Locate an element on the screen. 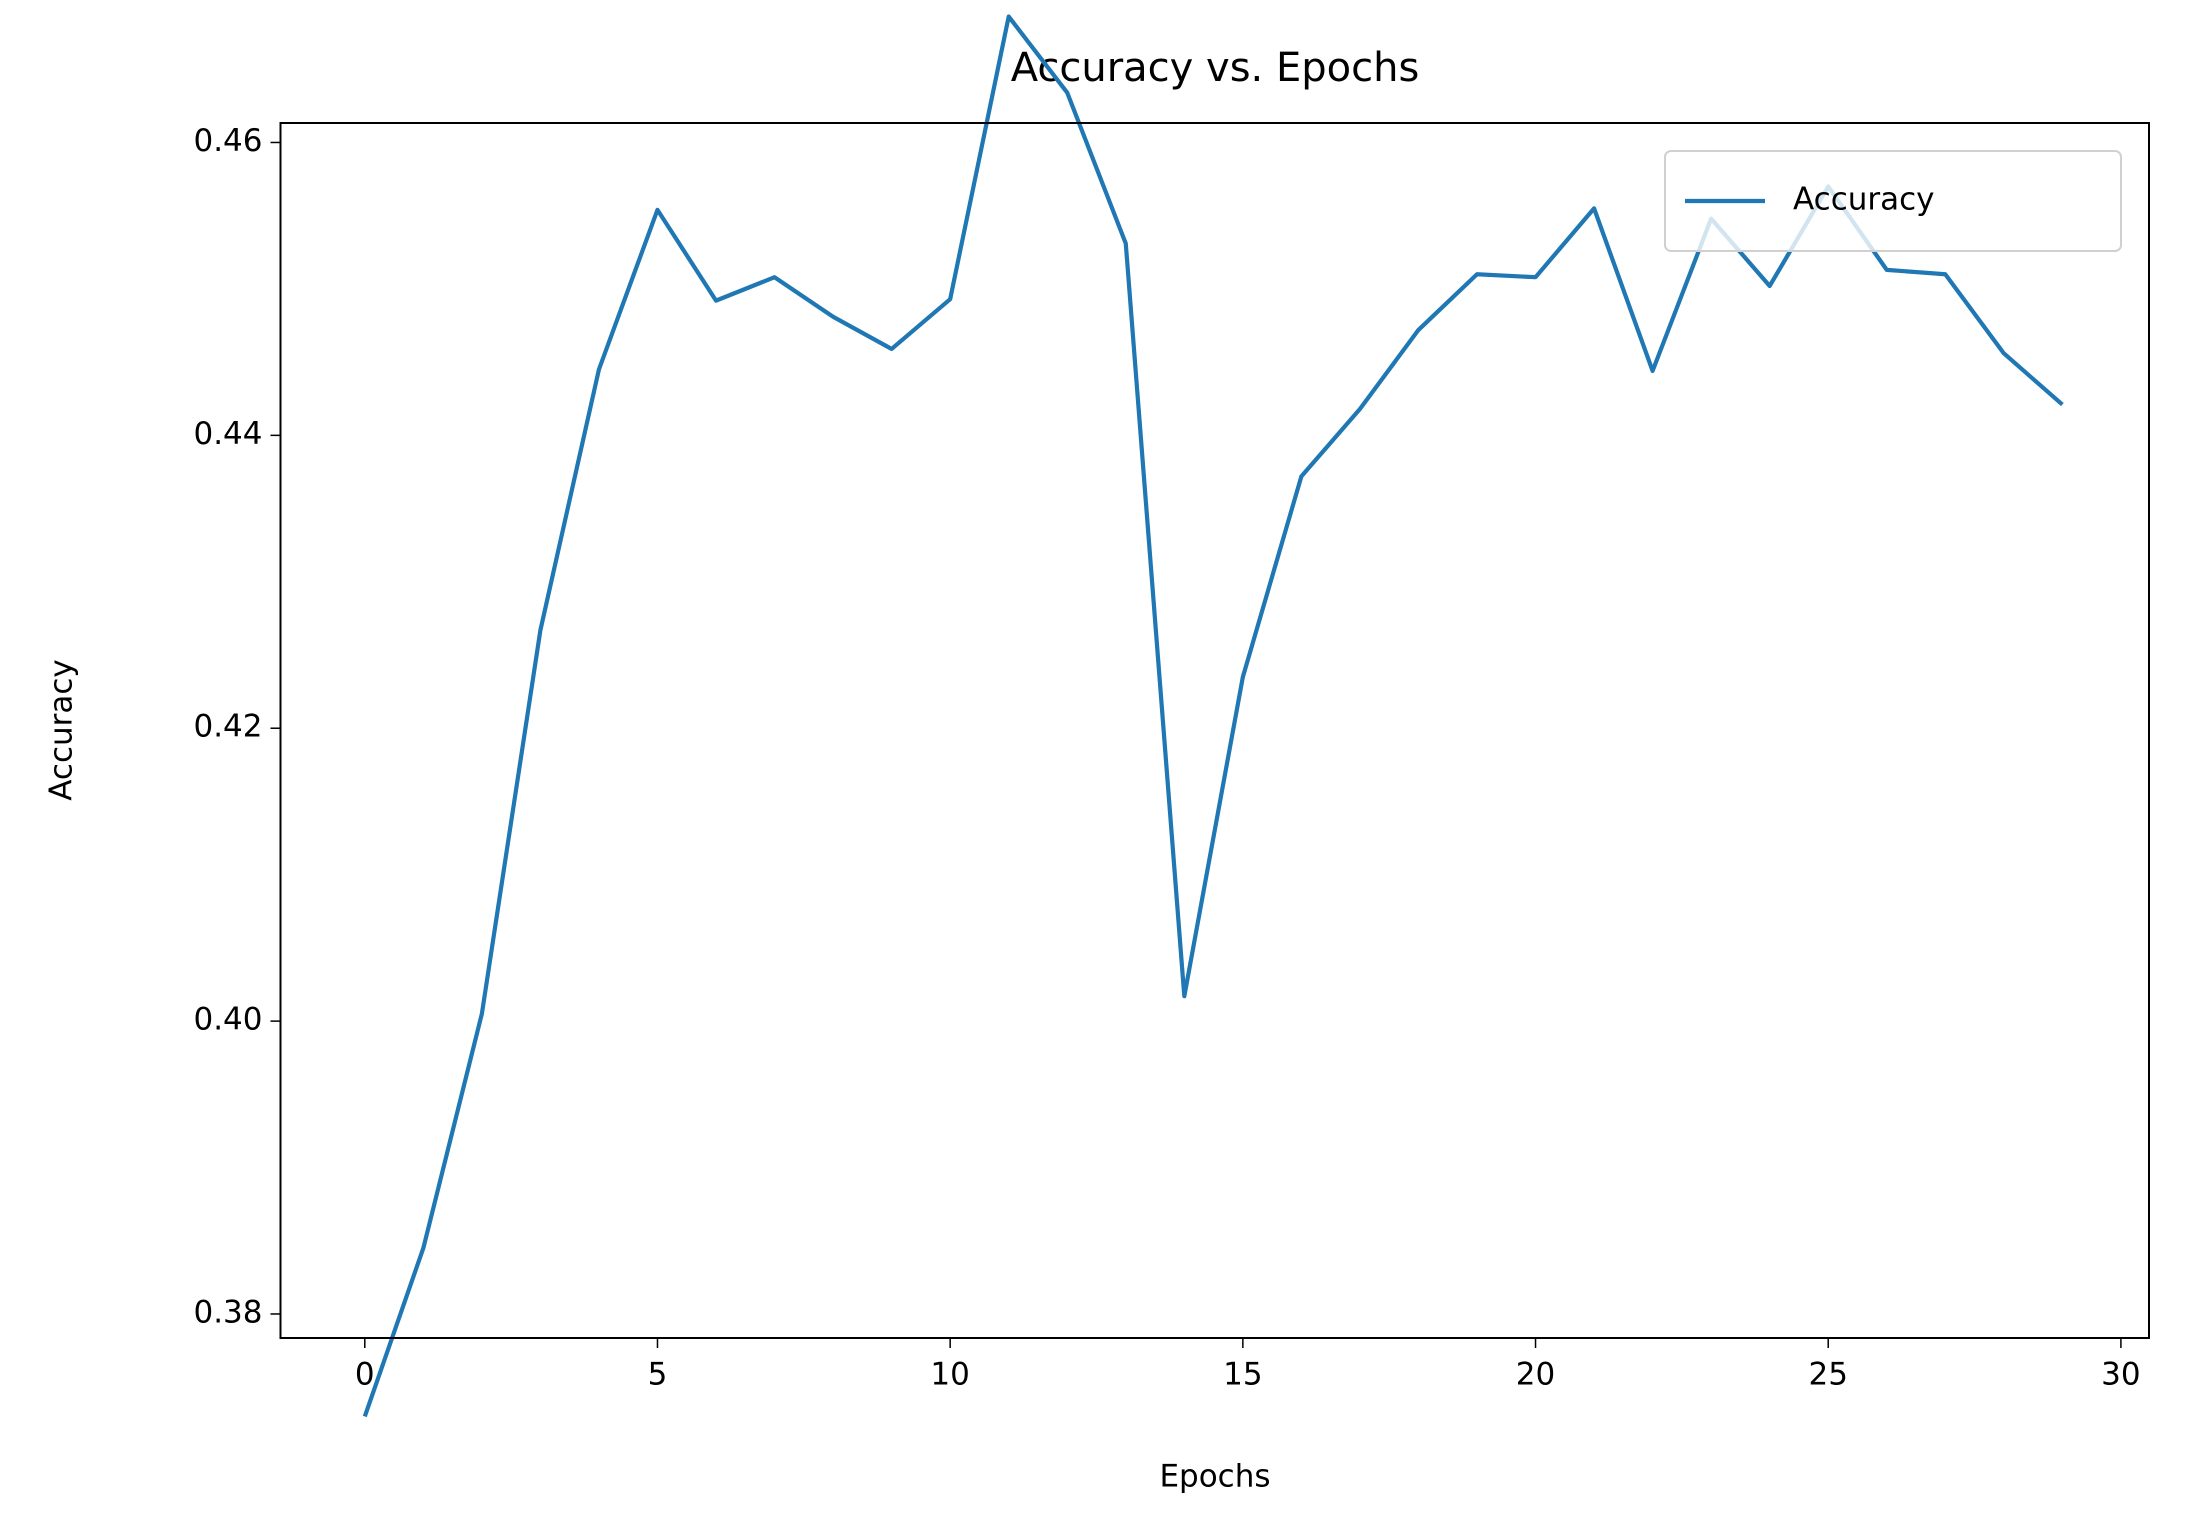 This screenshot has width=2188, height=1540. chart-title: Accuracy vs. Epochs is located at coordinates (1215, 68).